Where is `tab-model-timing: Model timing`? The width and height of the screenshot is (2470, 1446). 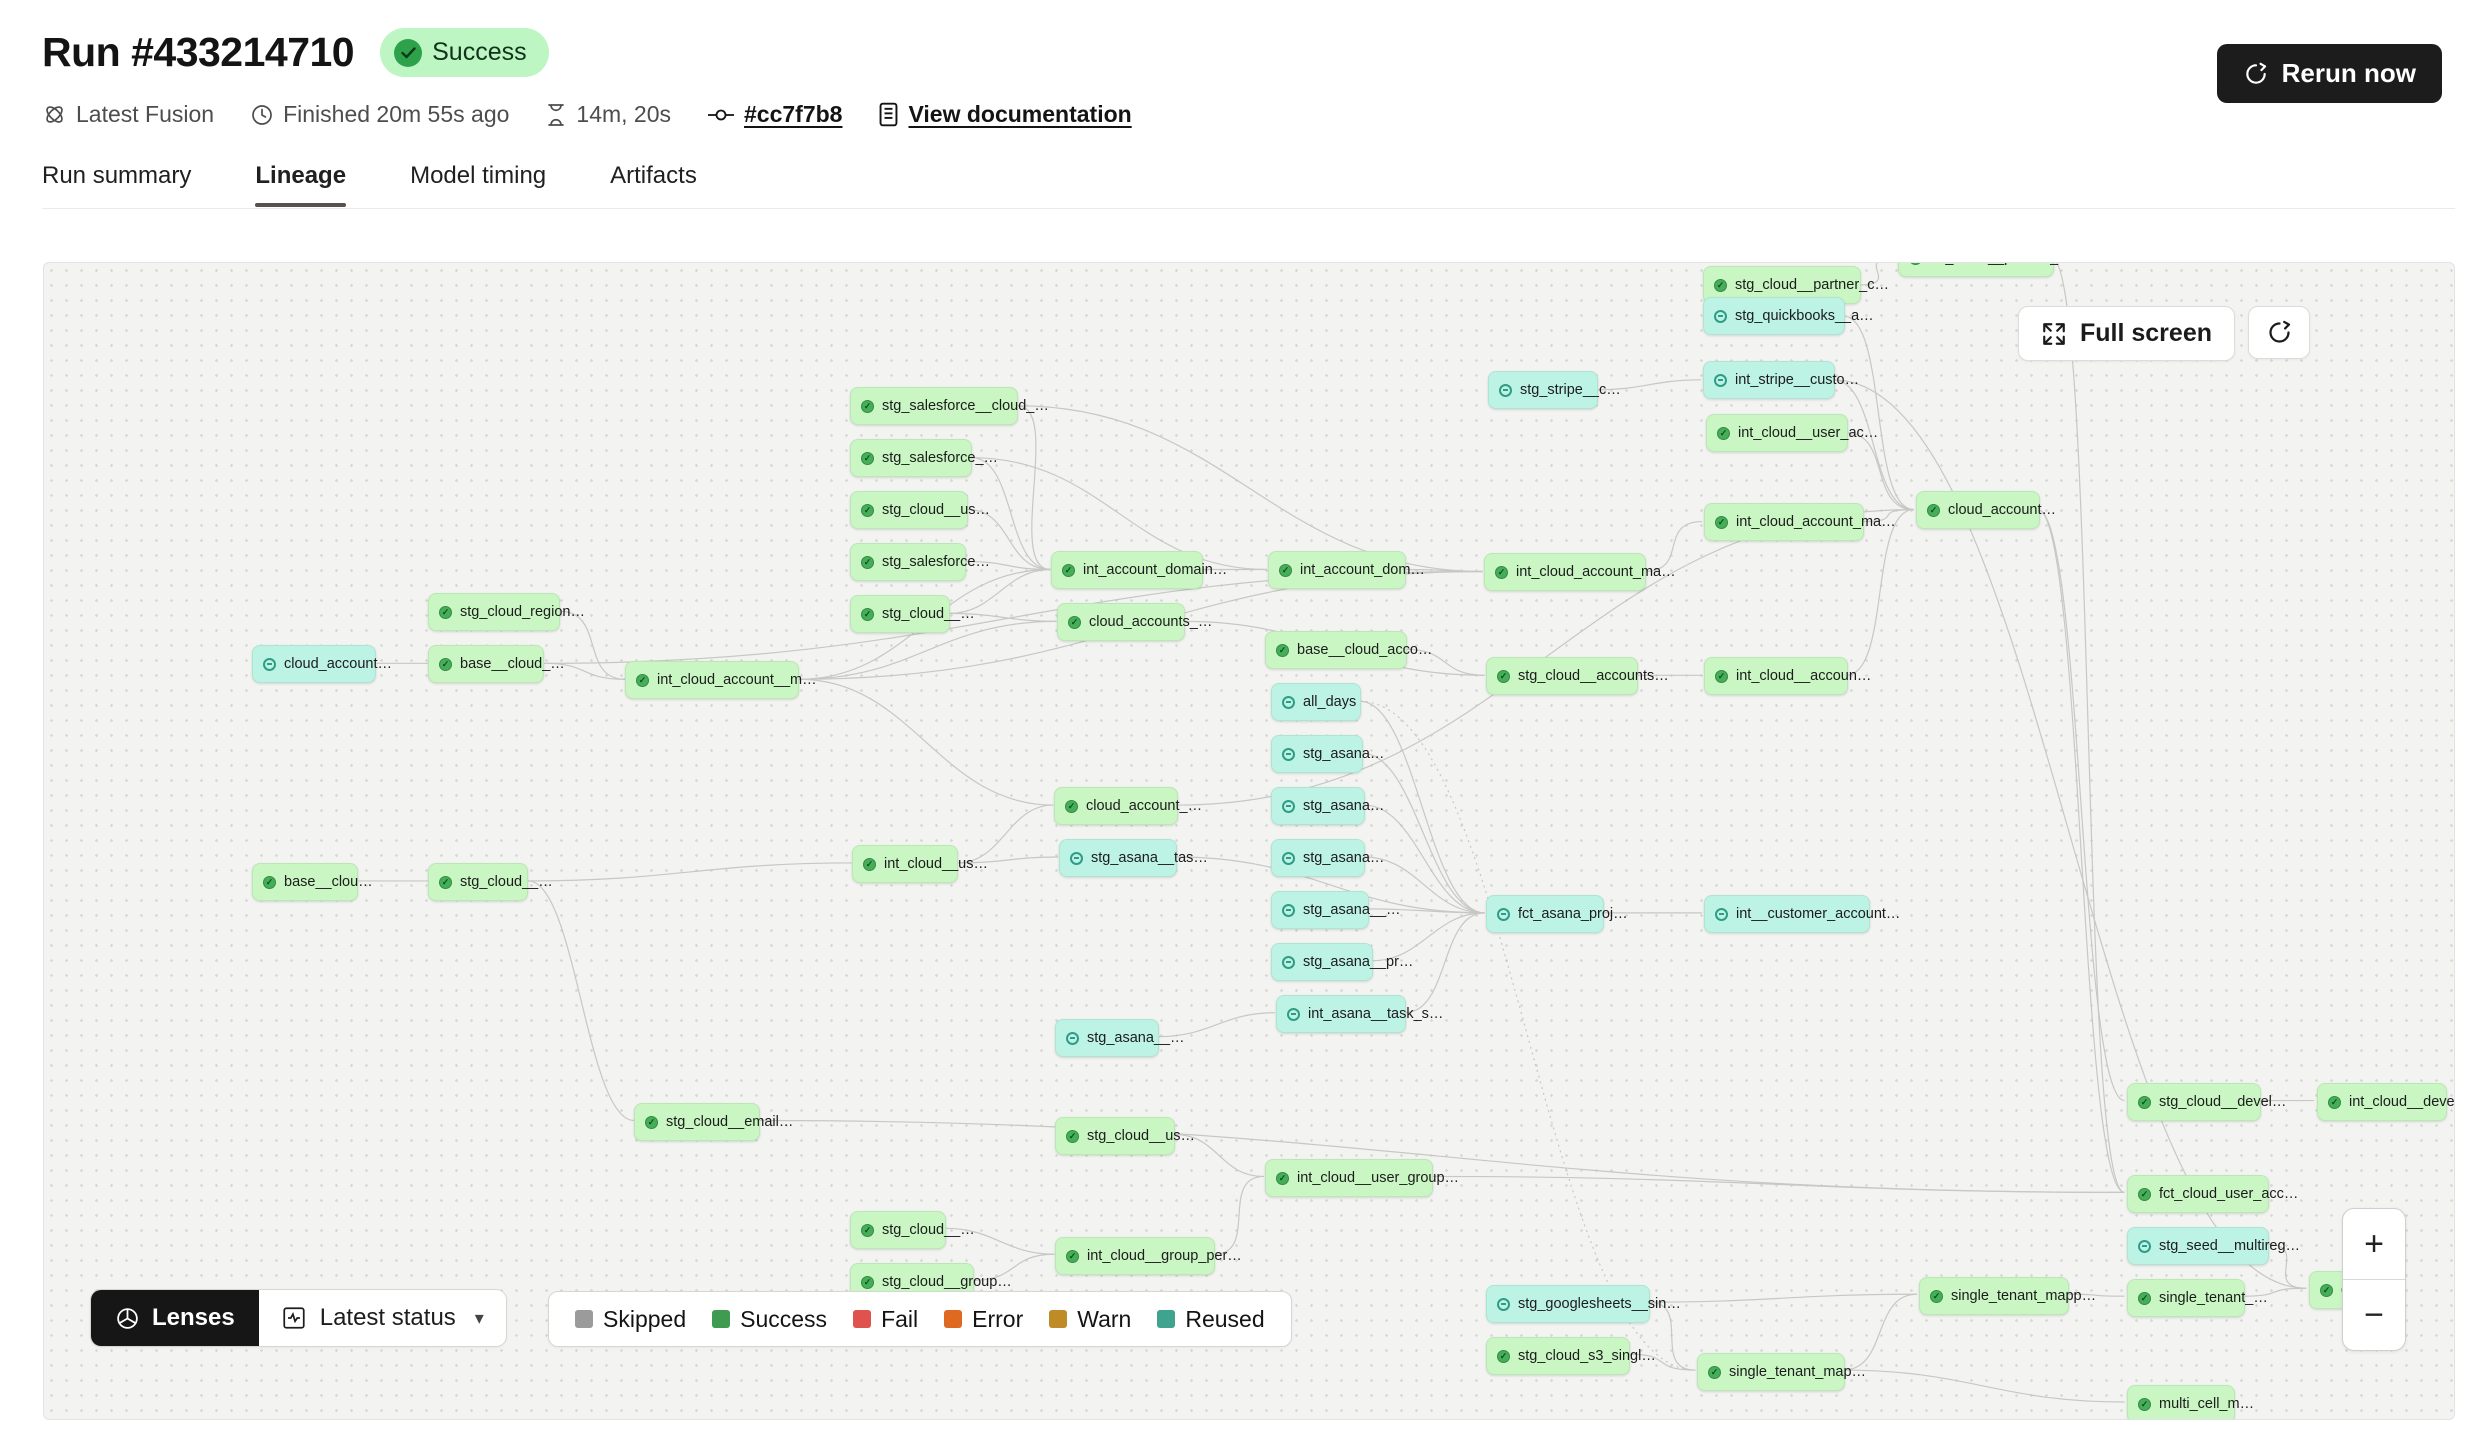
tab-model-timing: Model timing is located at coordinates (478, 175).